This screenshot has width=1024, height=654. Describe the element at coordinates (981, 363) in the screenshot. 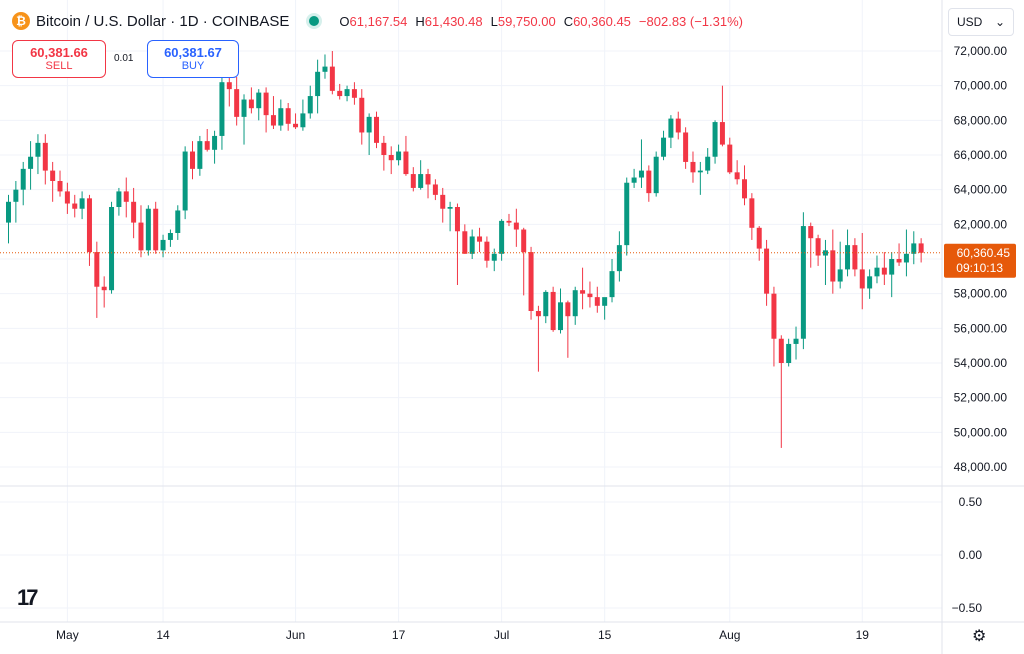

I see `y-tick-label: 54,000.00` at that location.